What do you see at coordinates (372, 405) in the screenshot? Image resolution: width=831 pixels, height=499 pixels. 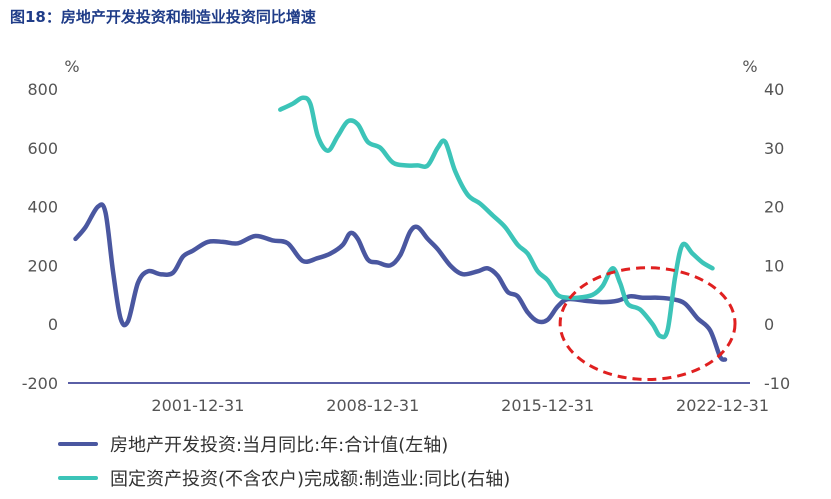 I see `x-tick-label: 2008-12-31` at bounding box center [372, 405].